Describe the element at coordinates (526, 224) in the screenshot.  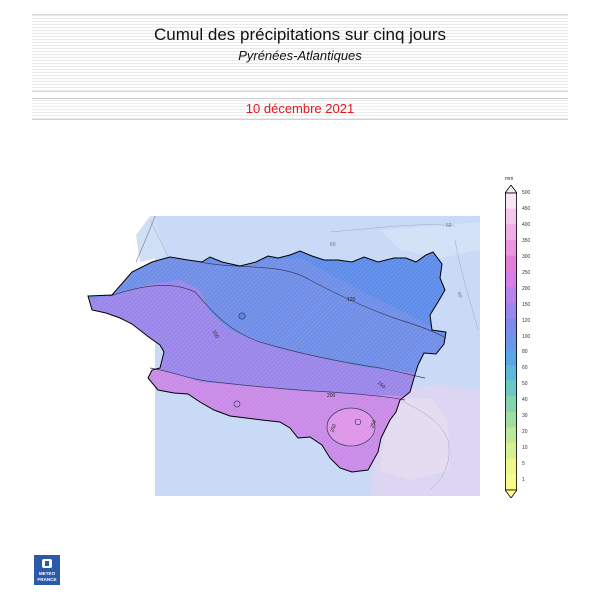
I see `legend-tick-label: 400` at that location.